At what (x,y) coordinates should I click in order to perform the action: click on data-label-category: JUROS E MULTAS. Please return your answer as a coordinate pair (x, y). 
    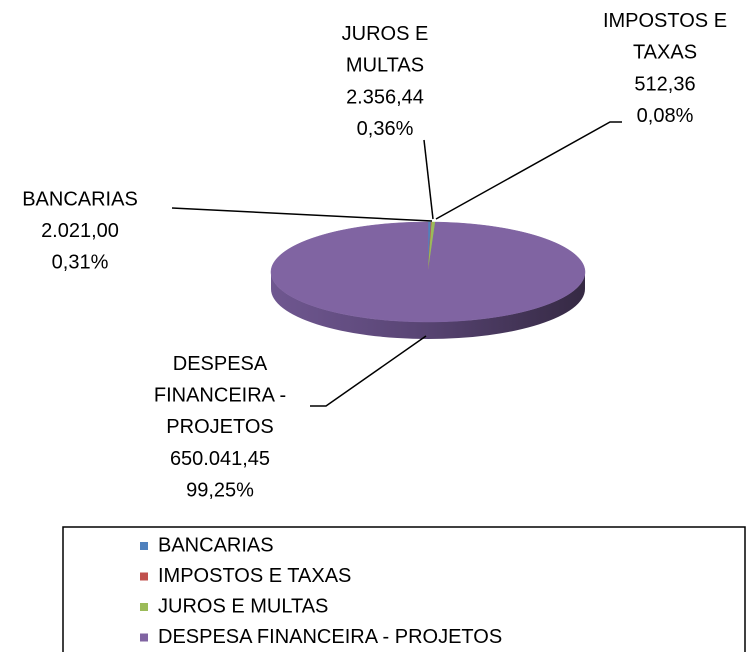
    Looking at the image, I should click on (385, 50).